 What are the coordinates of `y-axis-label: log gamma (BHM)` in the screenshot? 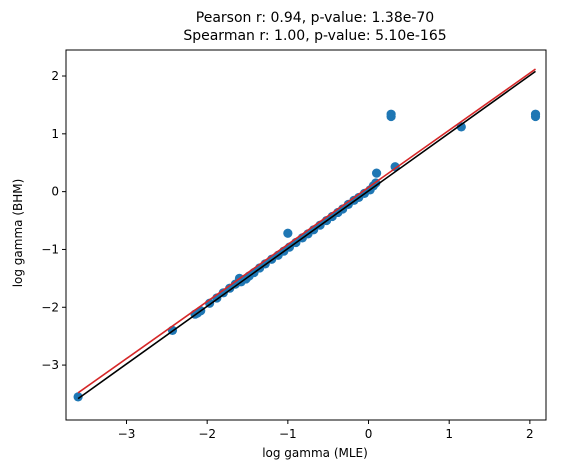 It's located at (18, 233).